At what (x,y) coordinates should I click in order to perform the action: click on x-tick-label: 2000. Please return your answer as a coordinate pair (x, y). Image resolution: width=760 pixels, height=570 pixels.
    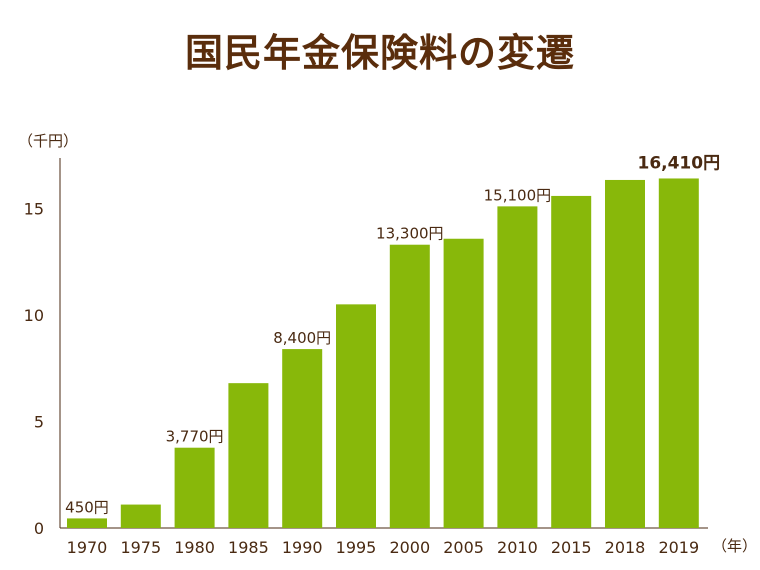
    Looking at the image, I should click on (409, 547).